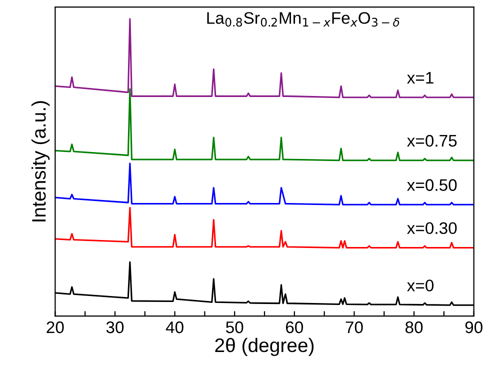  I want to click on chart-title: La$_{0.8}$Sr$_{0.2}$Mn$_{1−x}$Fe$_{x}$O$_{3−δ}$, so click(303, 19).